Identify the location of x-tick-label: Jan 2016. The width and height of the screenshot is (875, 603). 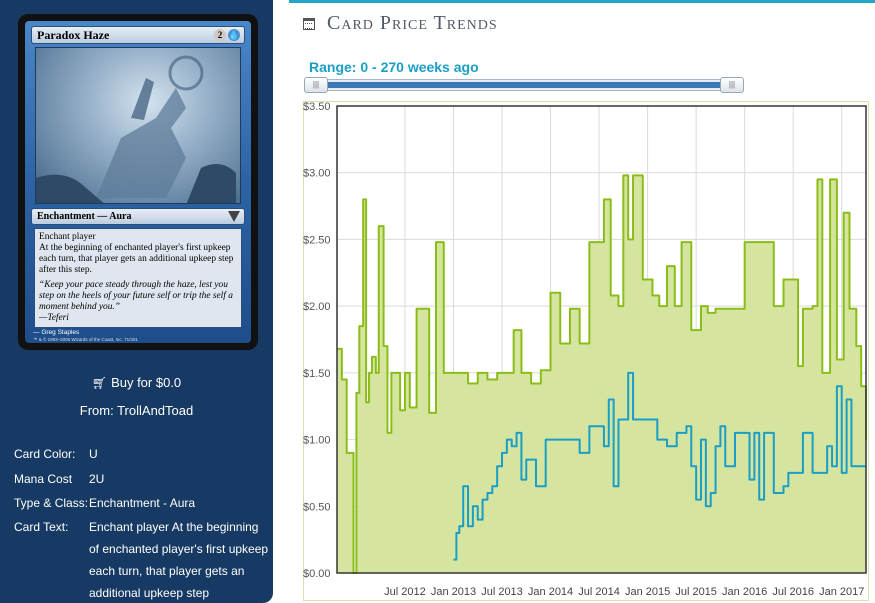
(744, 592).